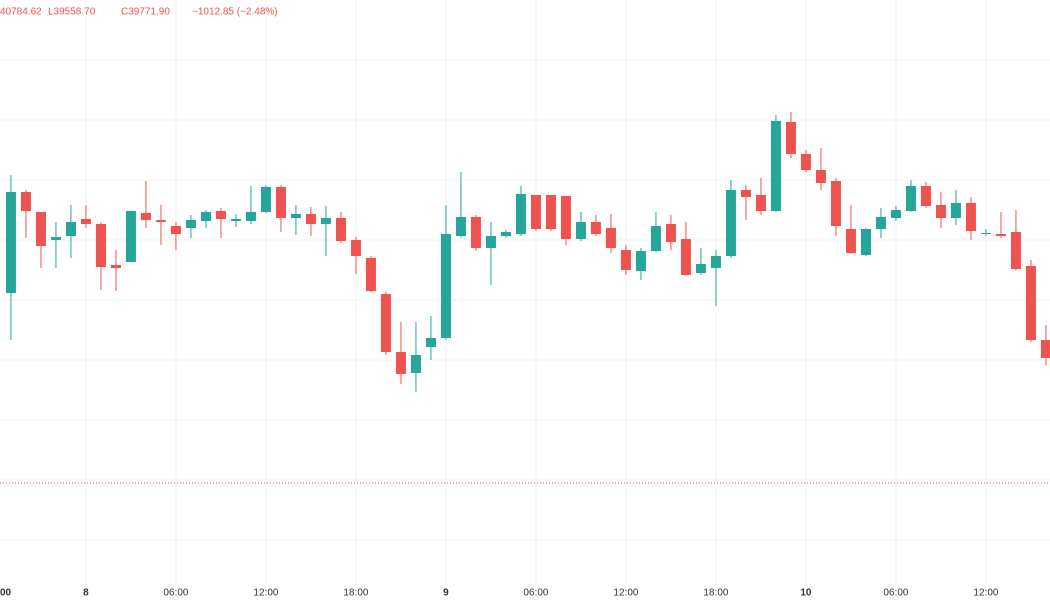 The height and width of the screenshot is (600, 1050). What do you see at coordinates (806, 593) in the screenshot?
I see `x-tick-label: 10` at bounding box center [806, 593].